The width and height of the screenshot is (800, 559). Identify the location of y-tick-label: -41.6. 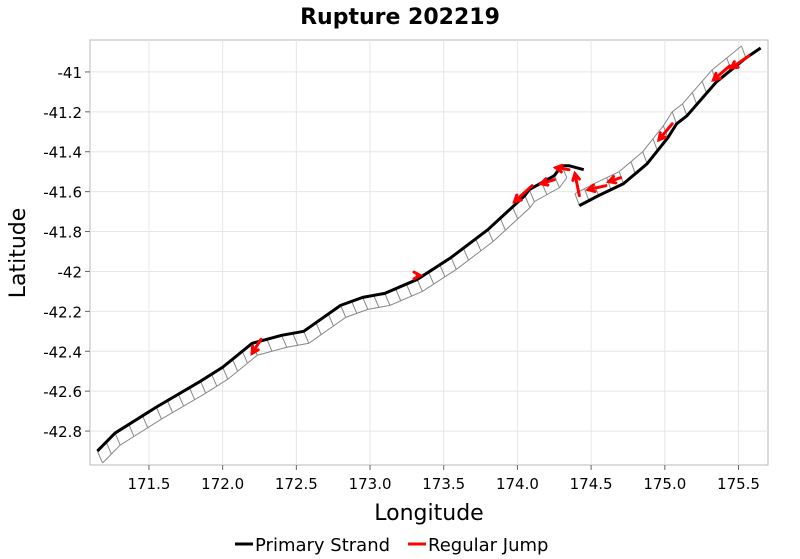
(62, 193).